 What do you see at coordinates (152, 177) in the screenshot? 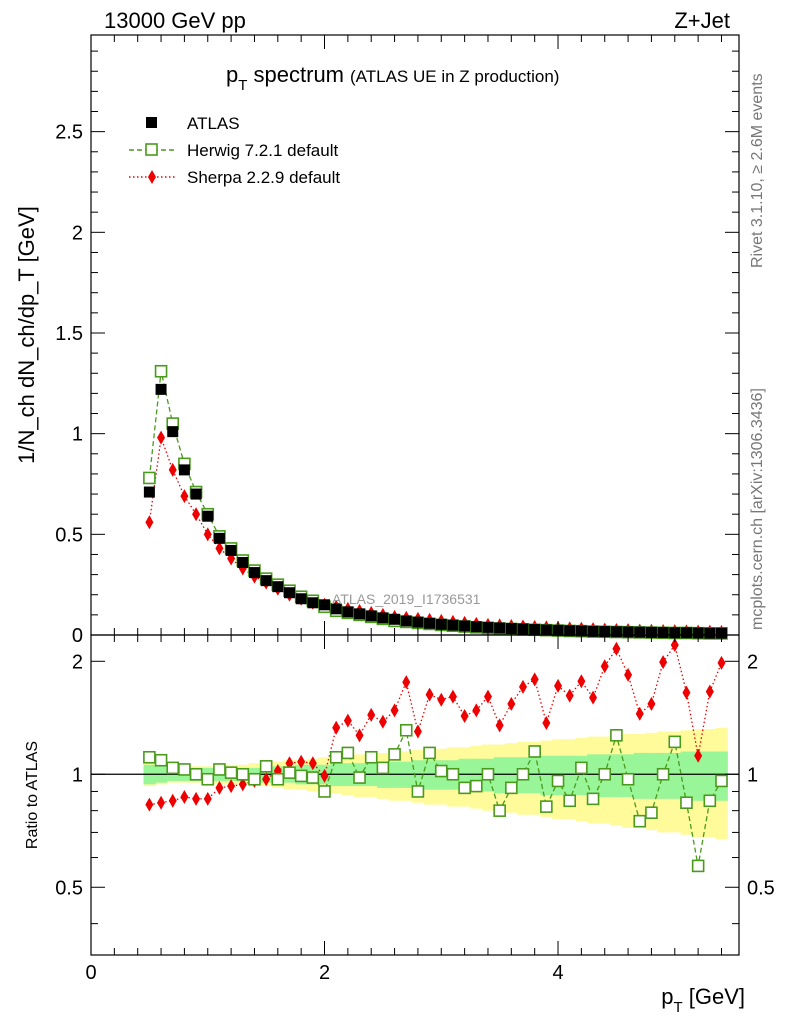
I see `legend-sherpa-marker` at bounding box center [152, 177].